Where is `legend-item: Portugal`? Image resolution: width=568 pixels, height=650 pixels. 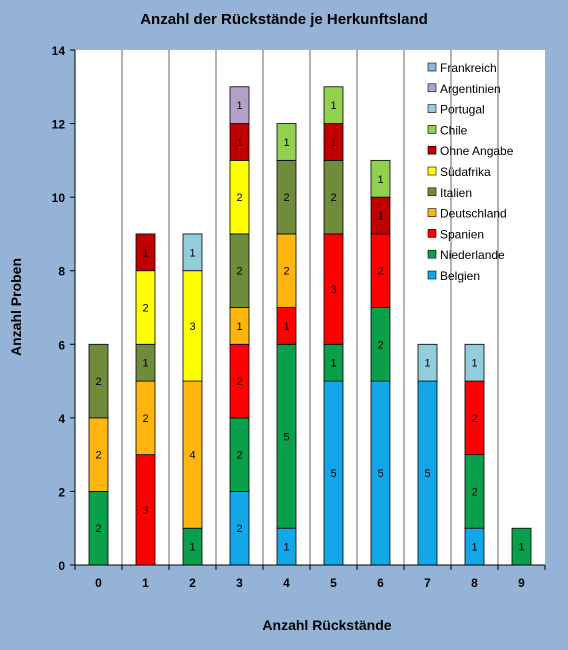
legend-item: Portugal is located at coordinates (456, 110).